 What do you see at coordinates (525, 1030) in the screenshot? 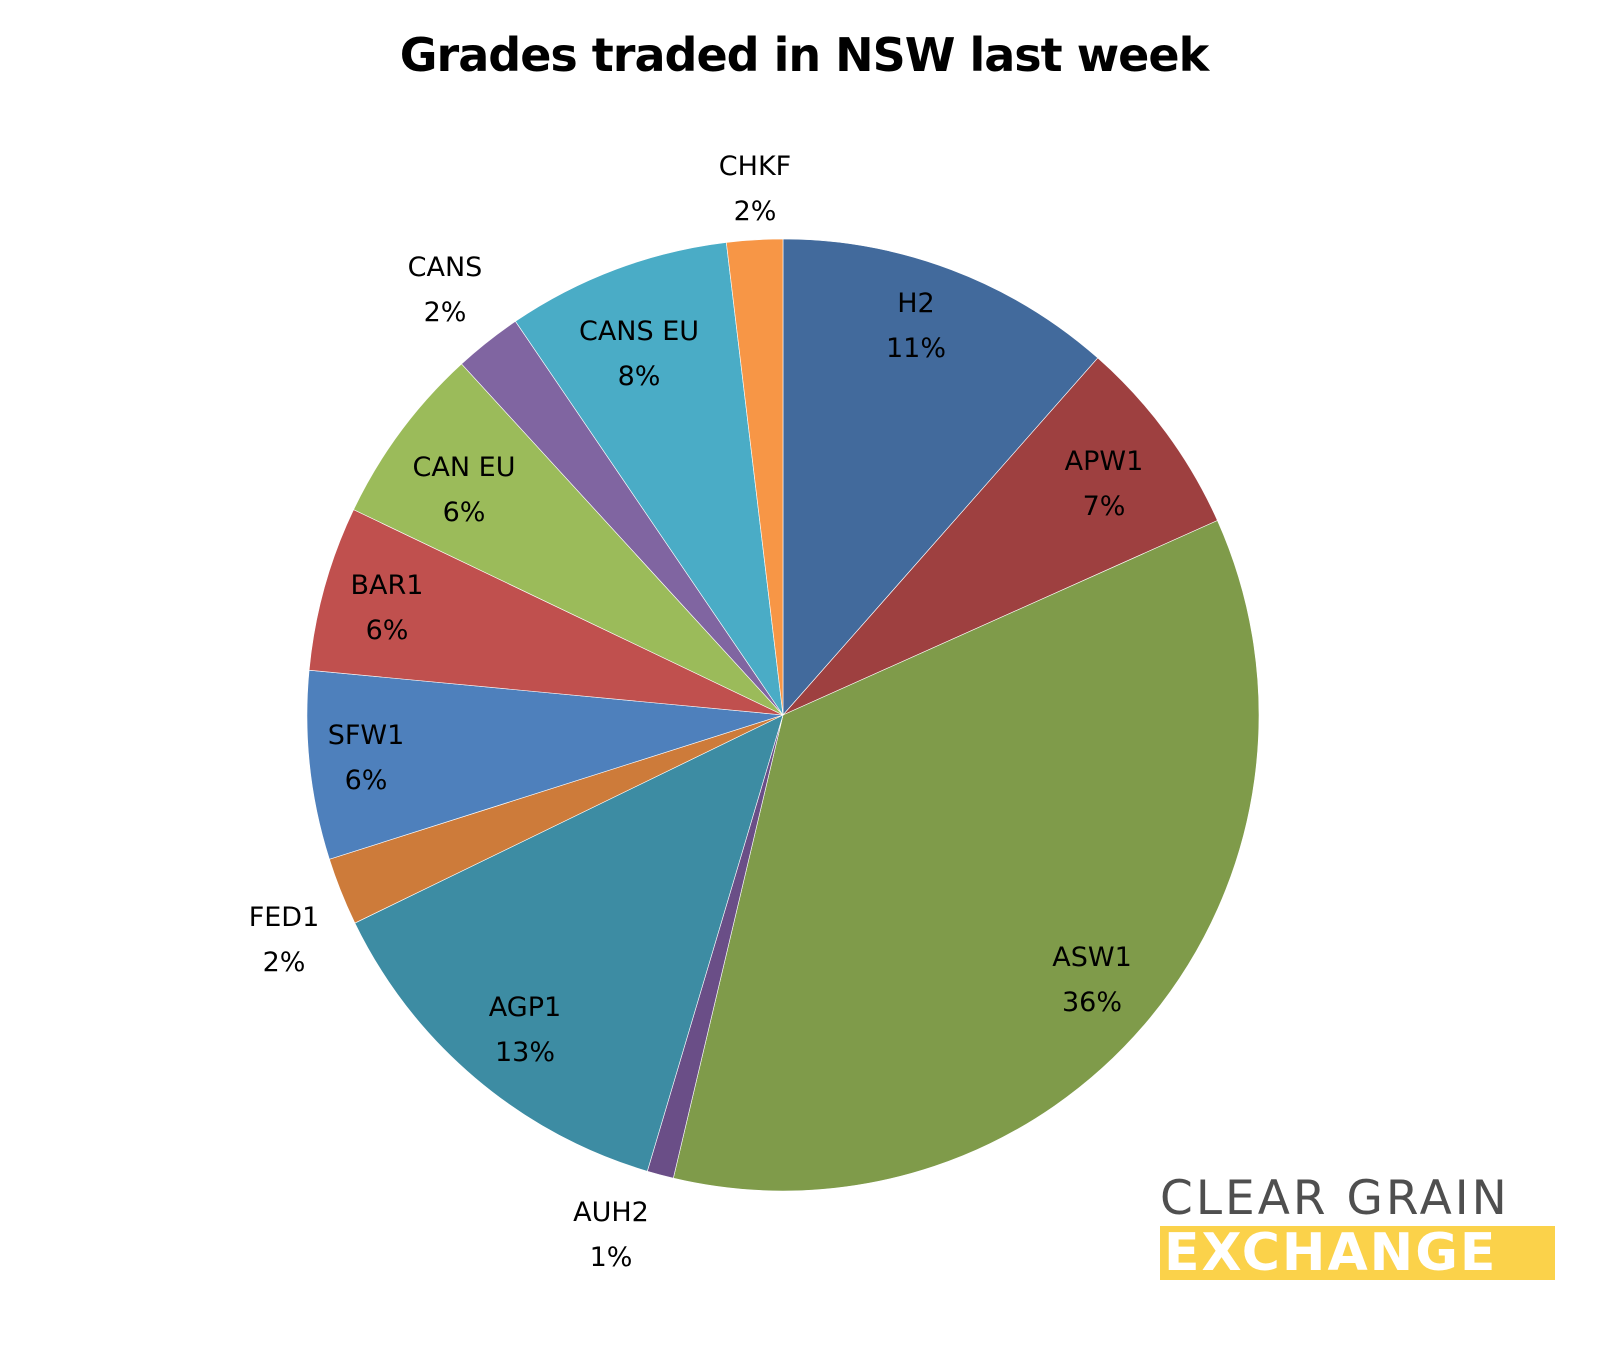
I see `data-label-agp1: AGP1 13%` at bounding box center [525, 1030].